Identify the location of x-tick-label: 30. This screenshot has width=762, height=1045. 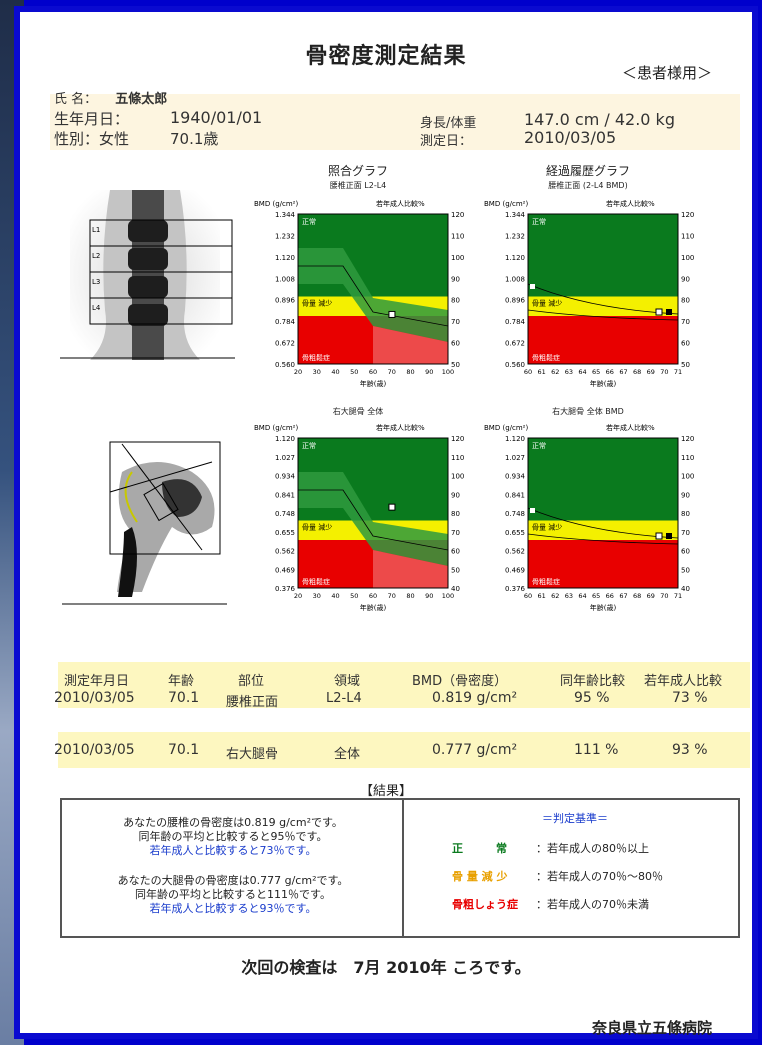
(317, 596).